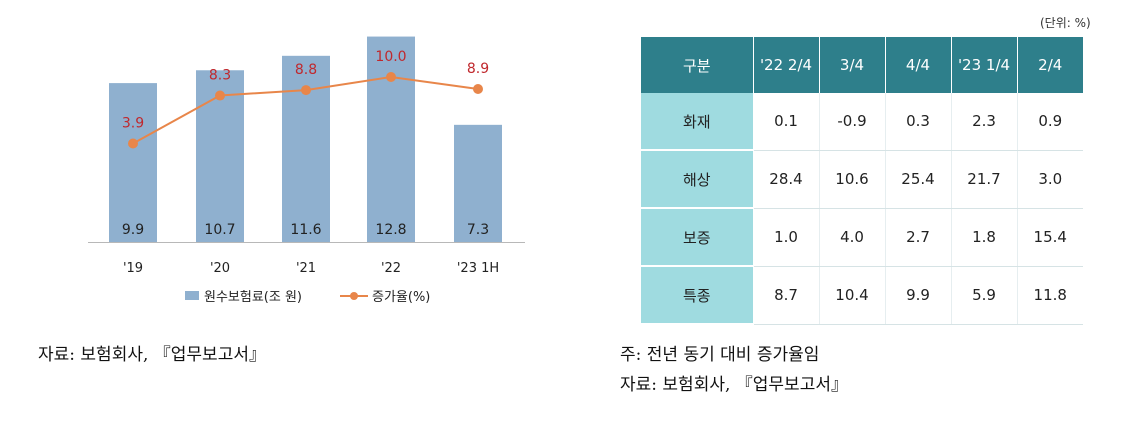  What do you see at coordinates (852, 295) in the screenshot?
I see `table-cell: 10.4` at bounding box center [852, 295].